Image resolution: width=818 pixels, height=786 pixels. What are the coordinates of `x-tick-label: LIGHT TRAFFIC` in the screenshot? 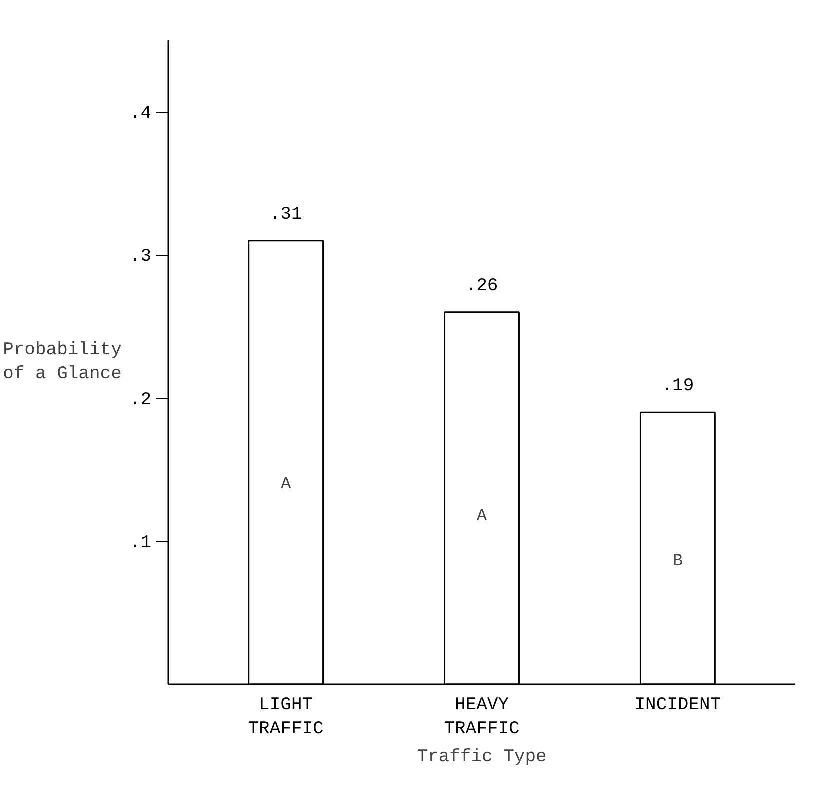 It's located at (286, 718).